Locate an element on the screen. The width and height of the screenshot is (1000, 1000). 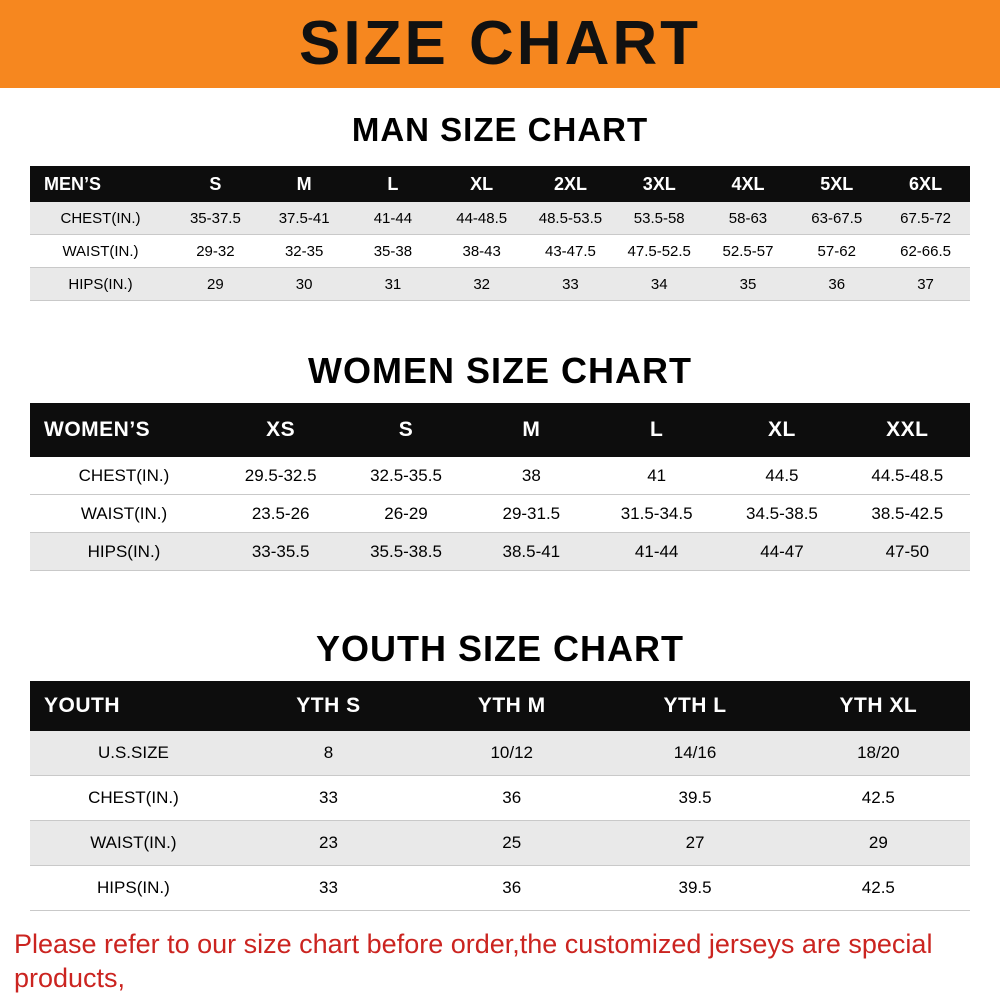
value-cell: 29.5-32.5 is located at coordinates (281, 476).